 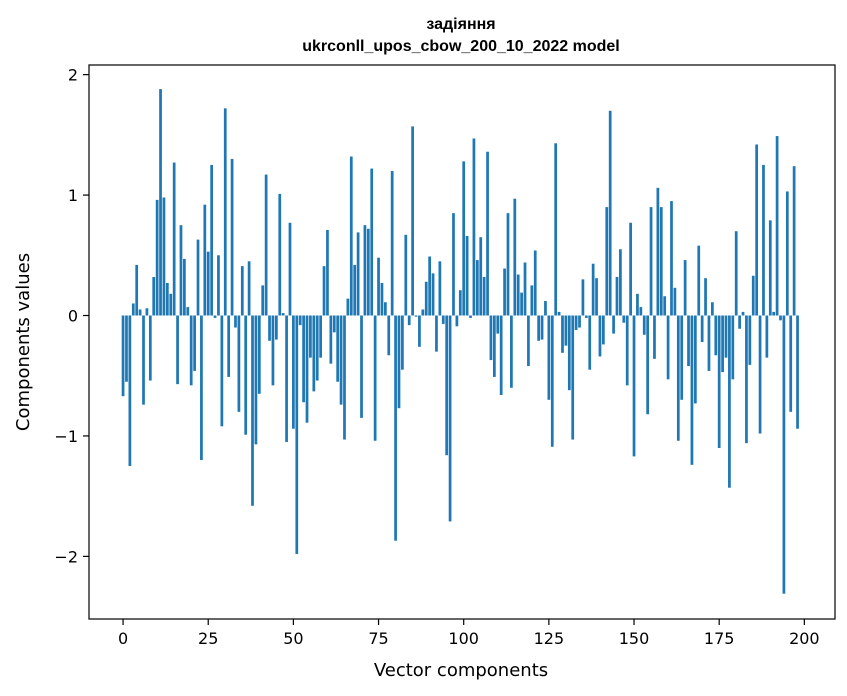 I want to click on x-tick-label: 150, so click(x=634, y=638).